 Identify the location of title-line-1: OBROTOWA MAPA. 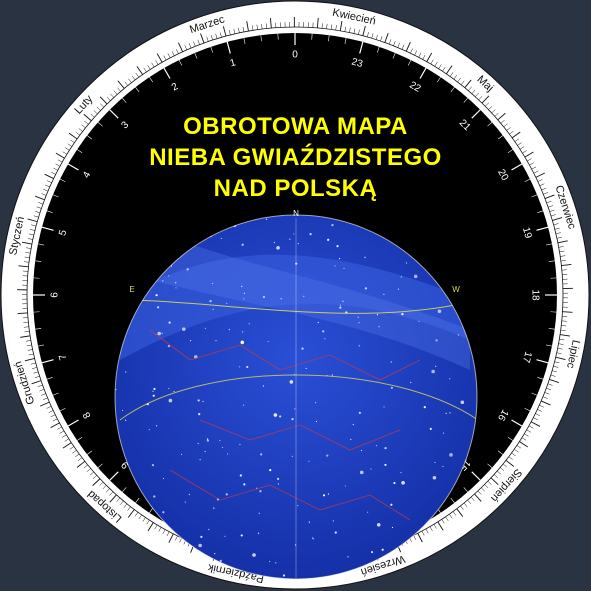
(295, 126).